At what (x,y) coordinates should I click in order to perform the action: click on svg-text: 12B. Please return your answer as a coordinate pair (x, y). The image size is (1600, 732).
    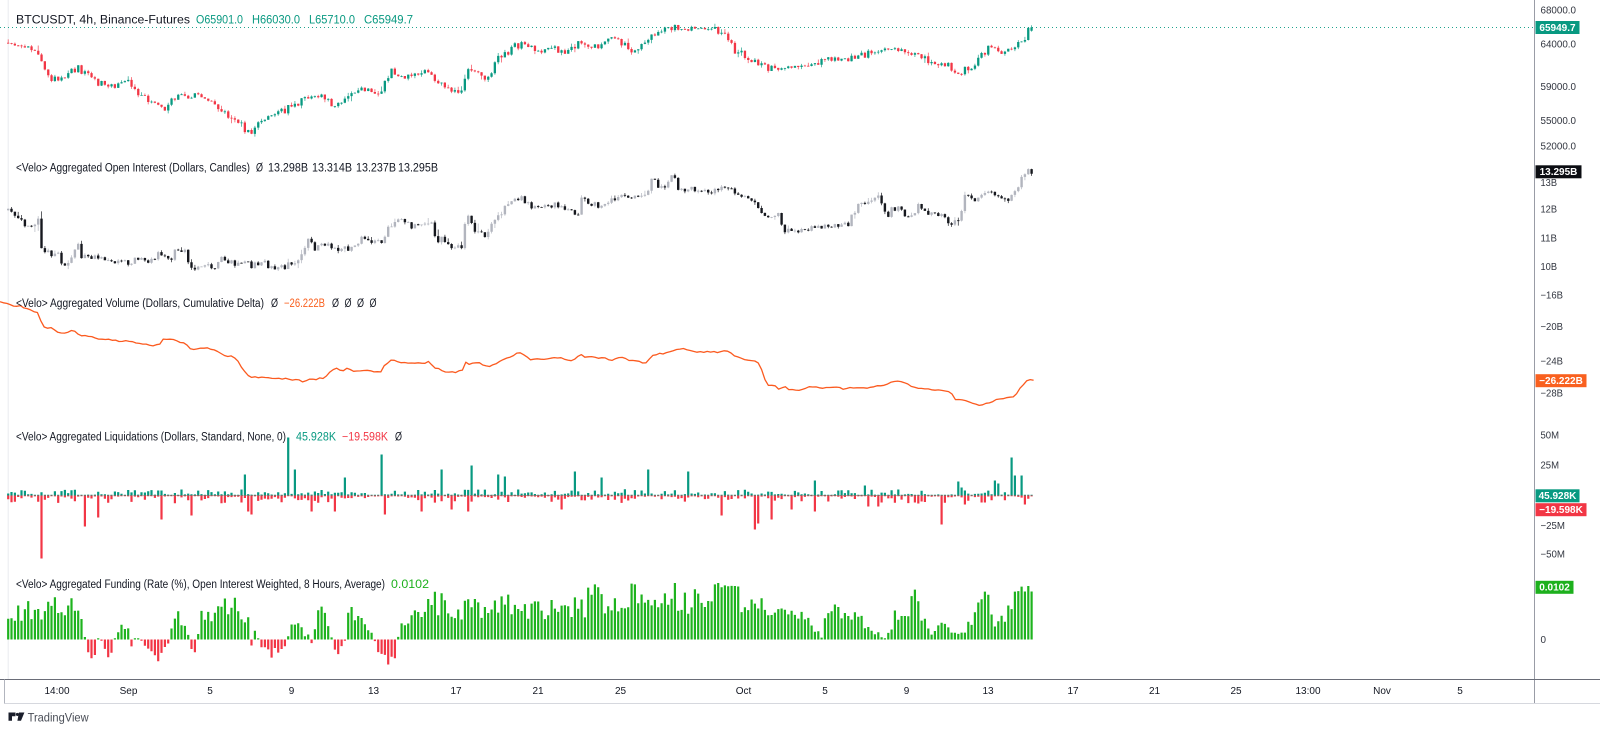
    Looking at the image, I should click on (1549, 210).